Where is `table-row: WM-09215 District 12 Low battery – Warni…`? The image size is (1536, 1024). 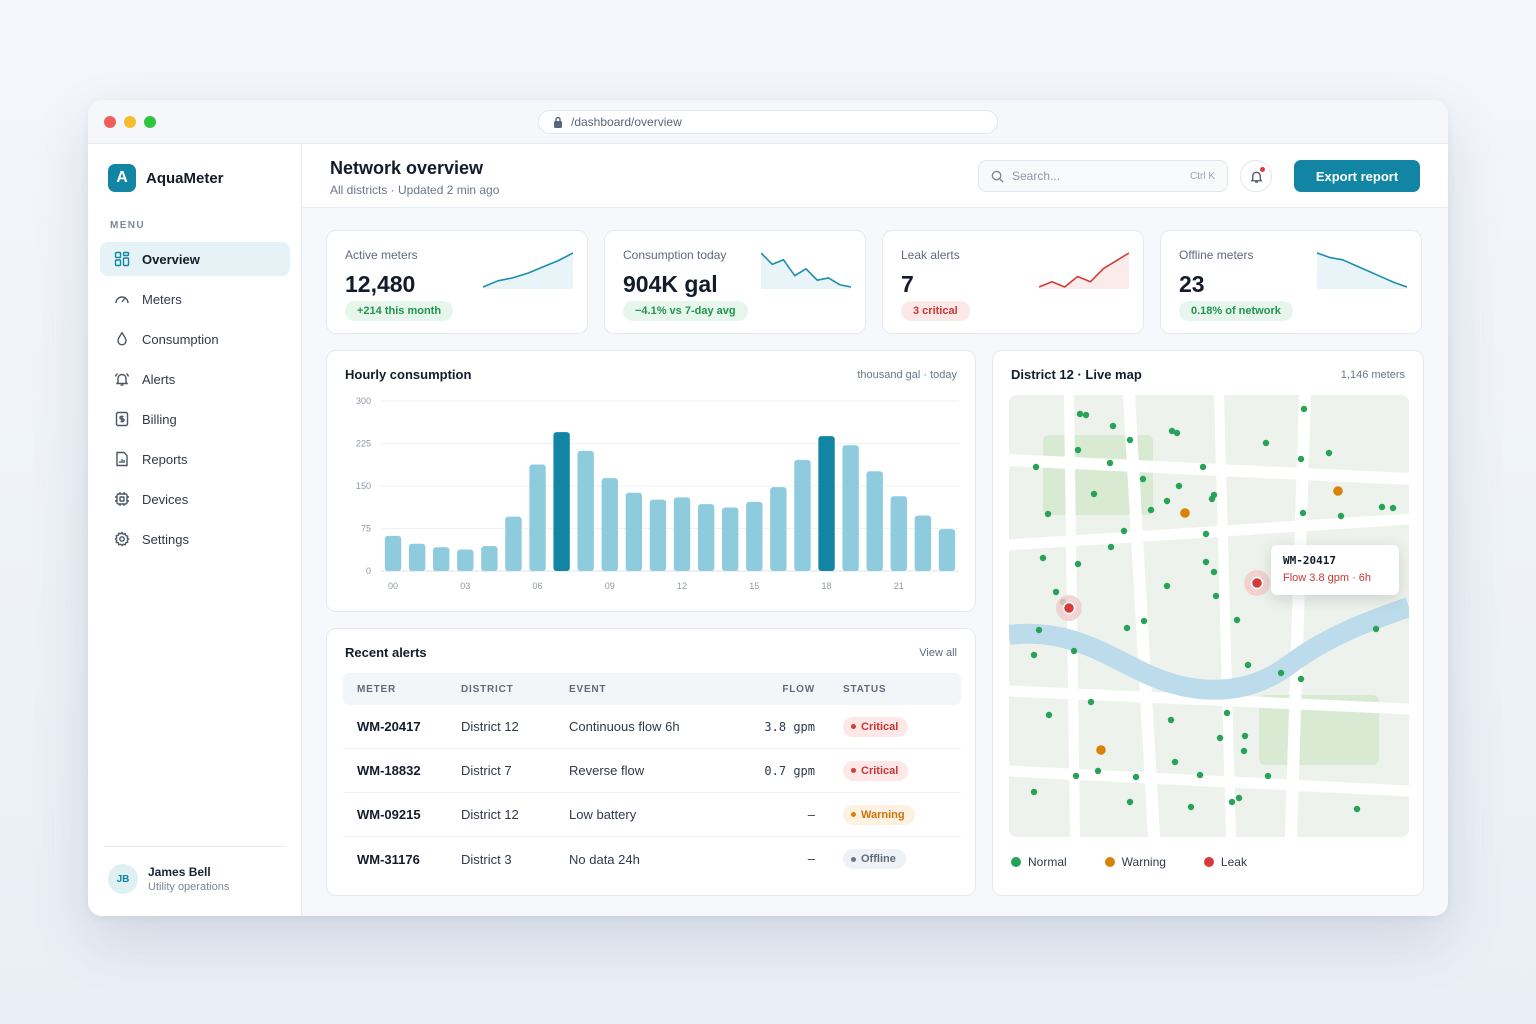
table-row: WM-09215 District 12 Low battery – Warni… is located at coordinates (652, 815).